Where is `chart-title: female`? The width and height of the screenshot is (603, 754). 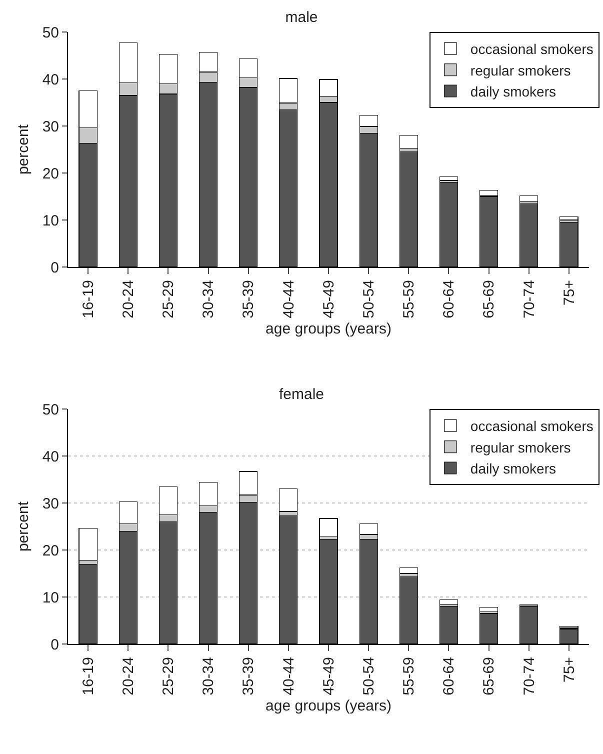
chart-title: female is located at coordinates (301, 394).